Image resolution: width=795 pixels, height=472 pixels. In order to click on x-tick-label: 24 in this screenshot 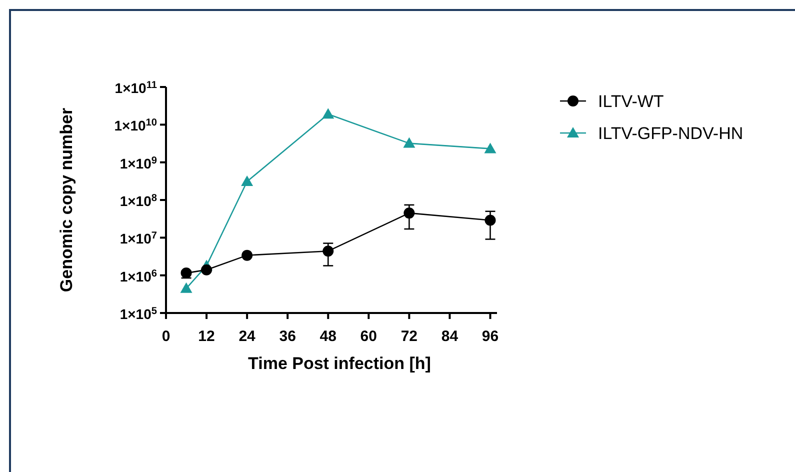, I will do `click(247, 336)`.